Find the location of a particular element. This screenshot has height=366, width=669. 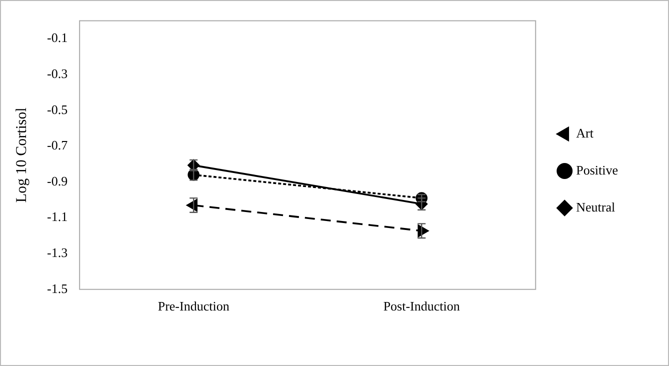

legend-label: Art is located at coordinates (585, 132).